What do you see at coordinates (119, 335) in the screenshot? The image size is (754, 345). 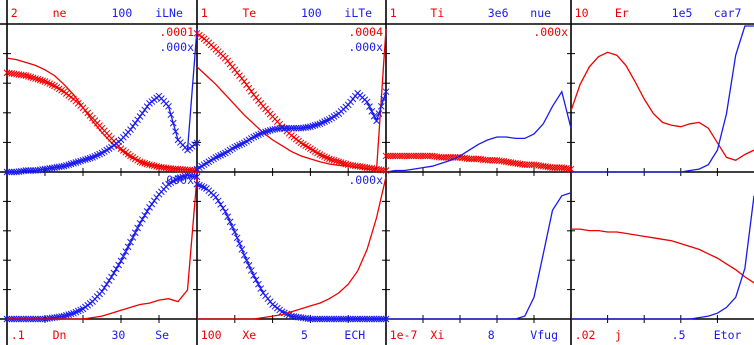 I see `bottom-label: 30` at bounding box center [119, 335].